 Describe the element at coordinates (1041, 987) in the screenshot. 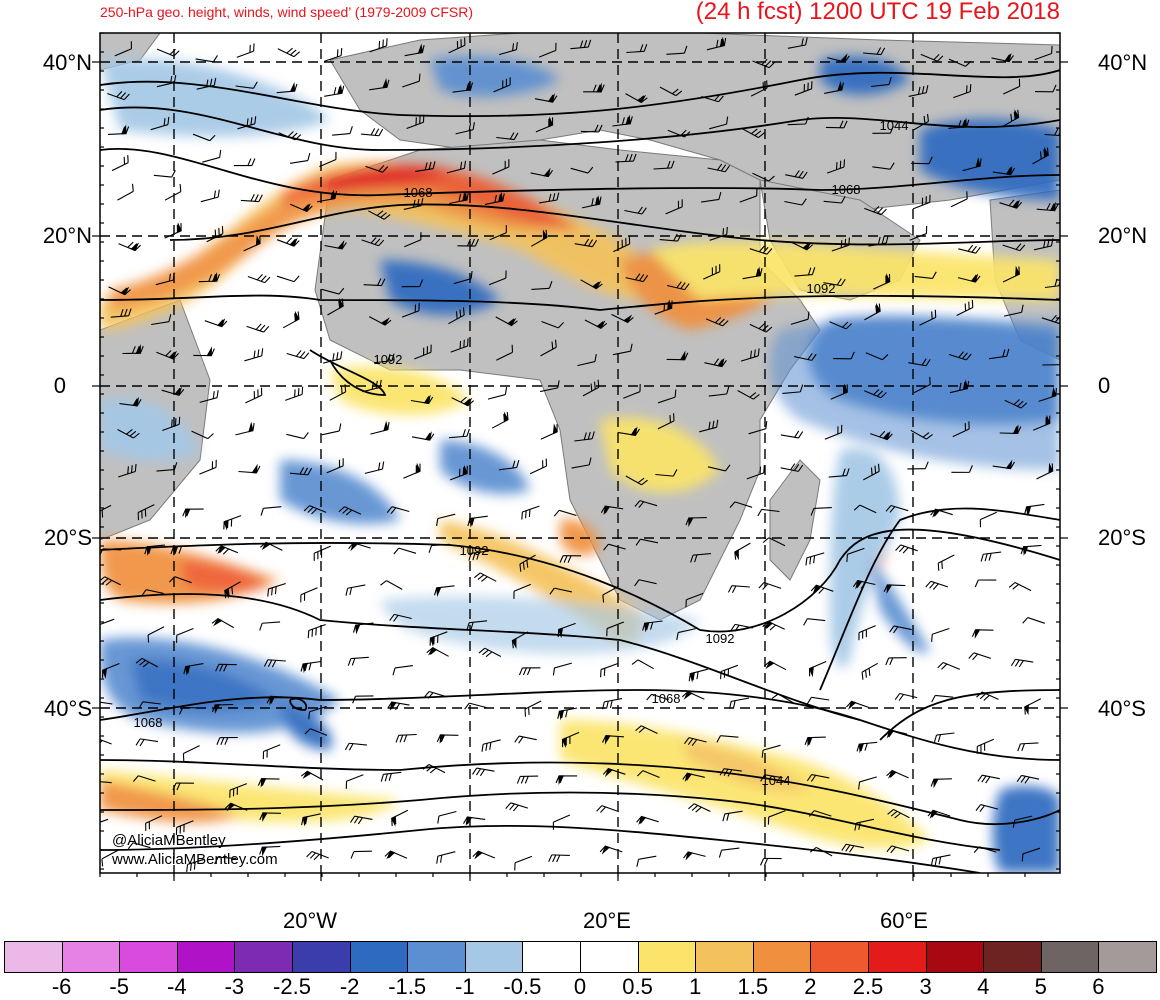

I see `colorbar-label: 5` at that location.